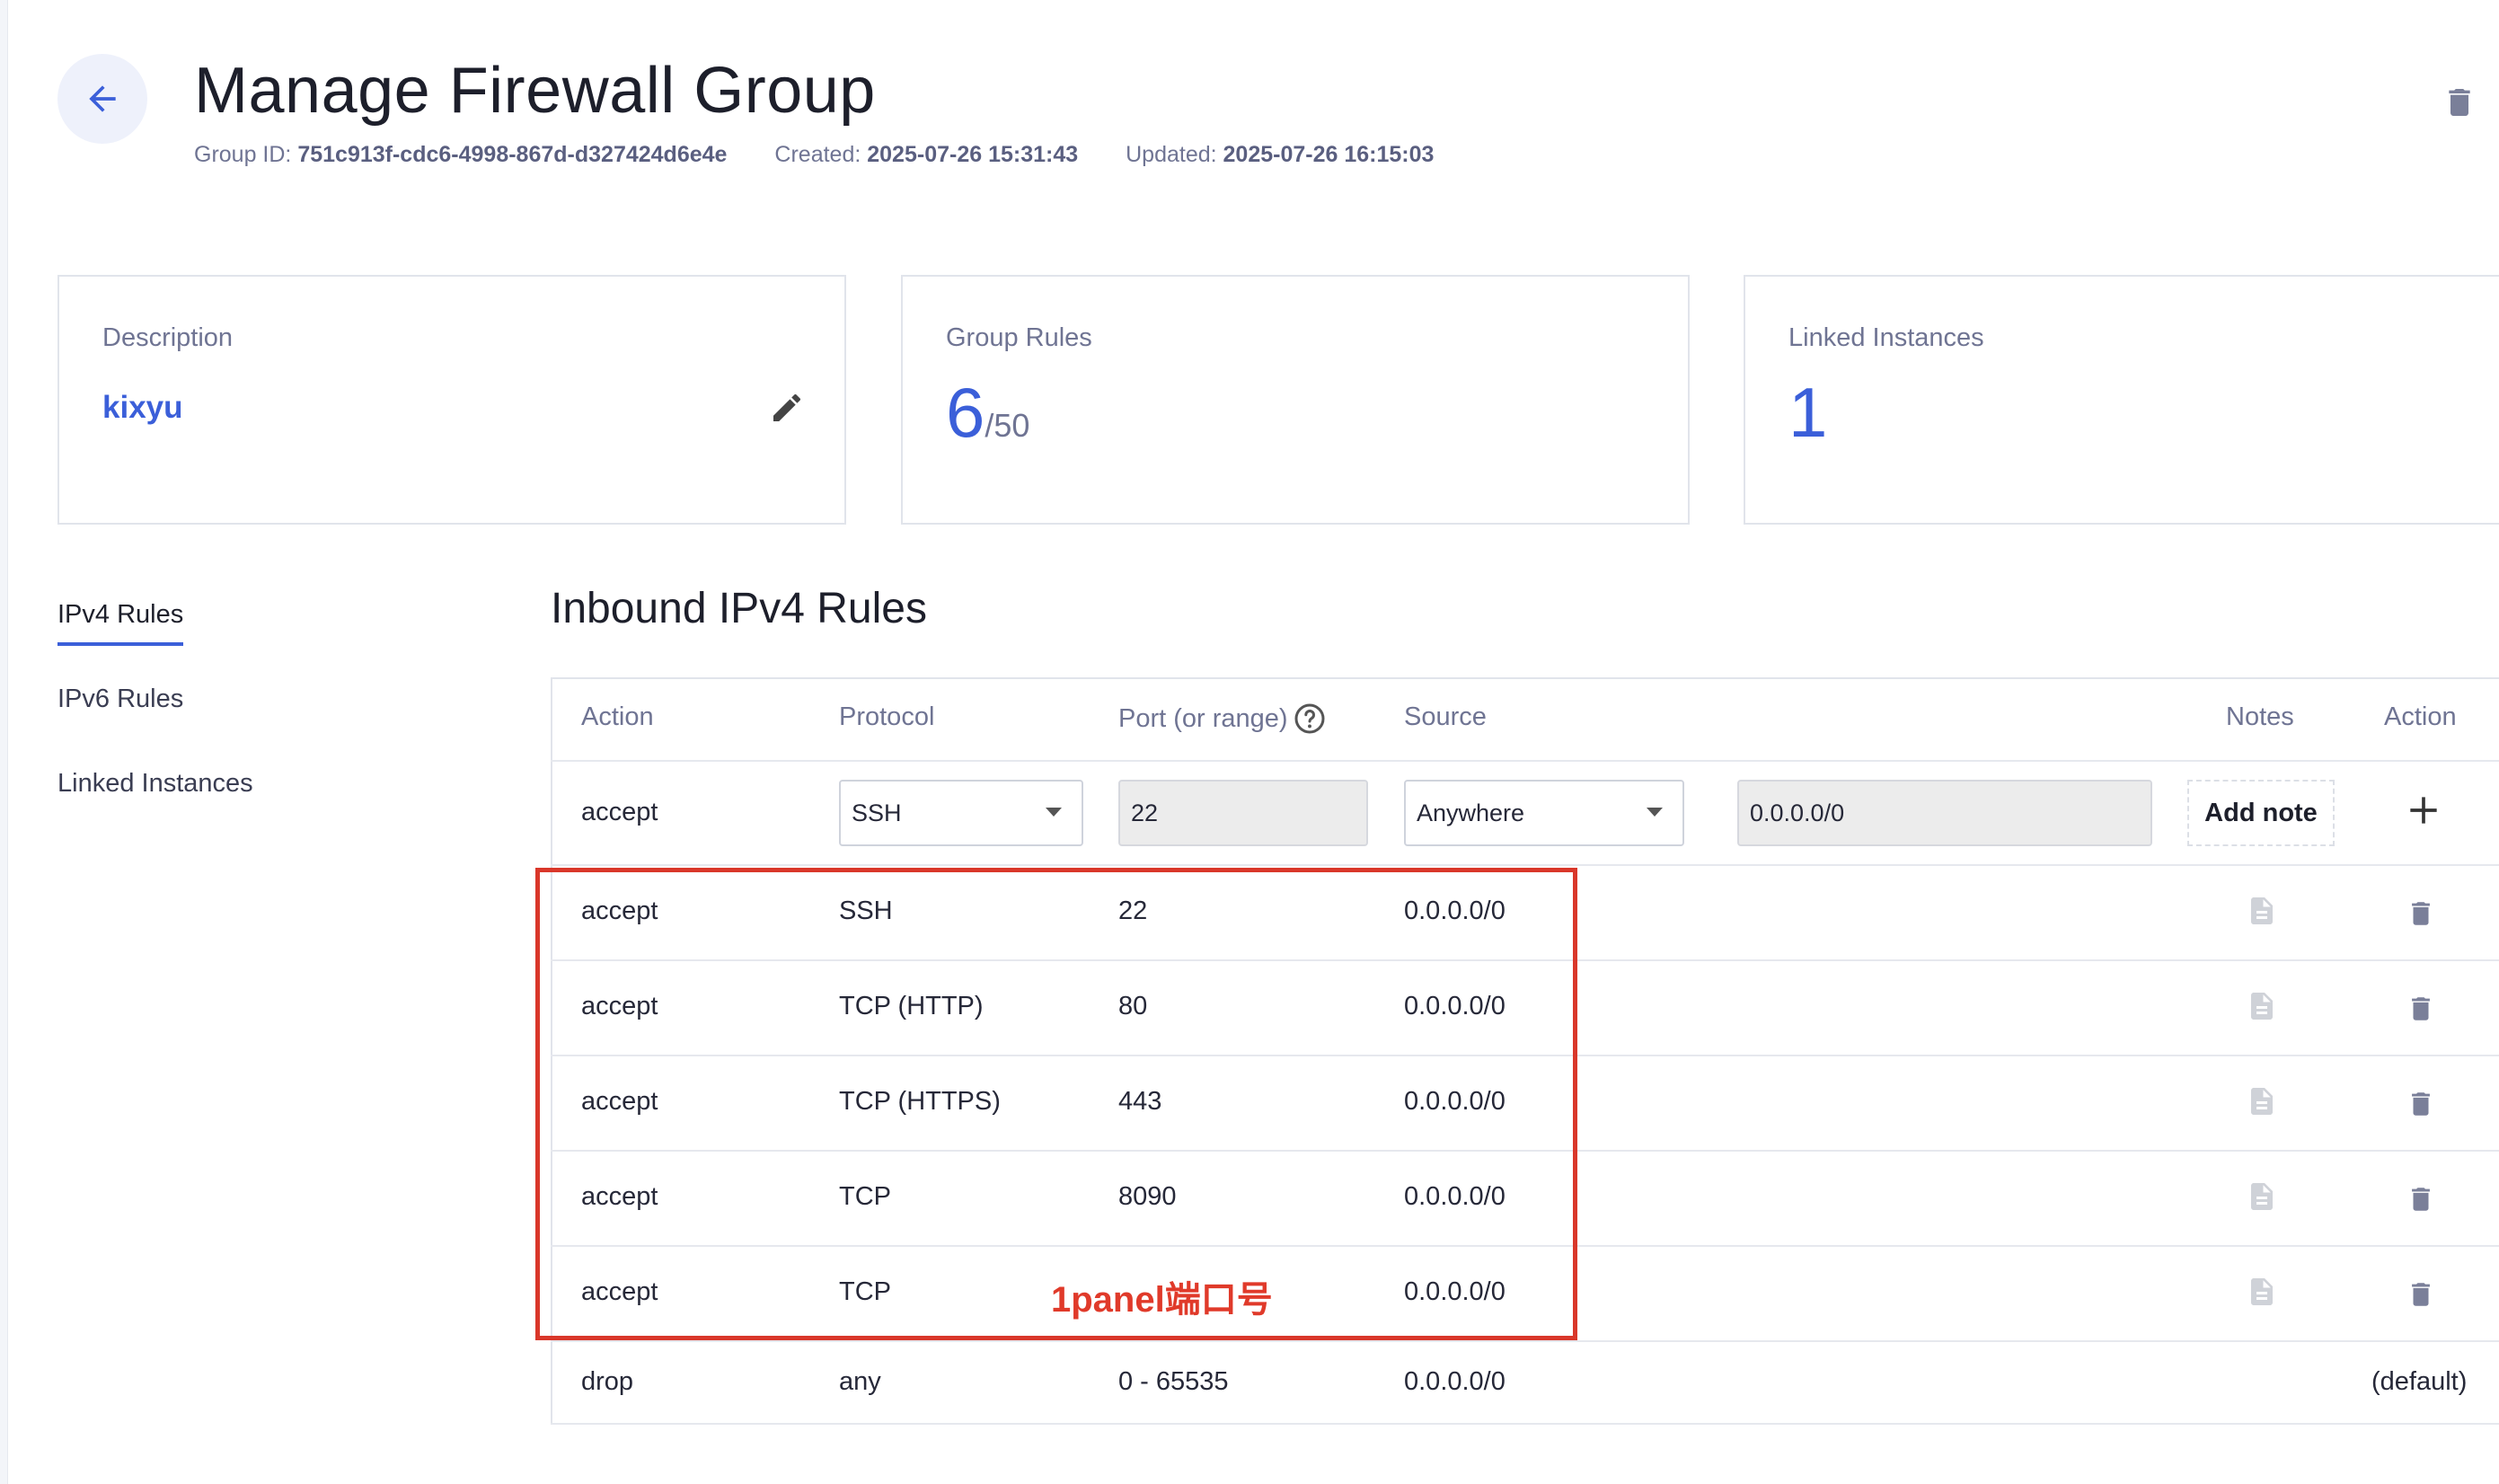 Image resolution: width=2499 pixels, height=1484 pixels. I want to click on rule-port: 80, so click(1133, 1006).